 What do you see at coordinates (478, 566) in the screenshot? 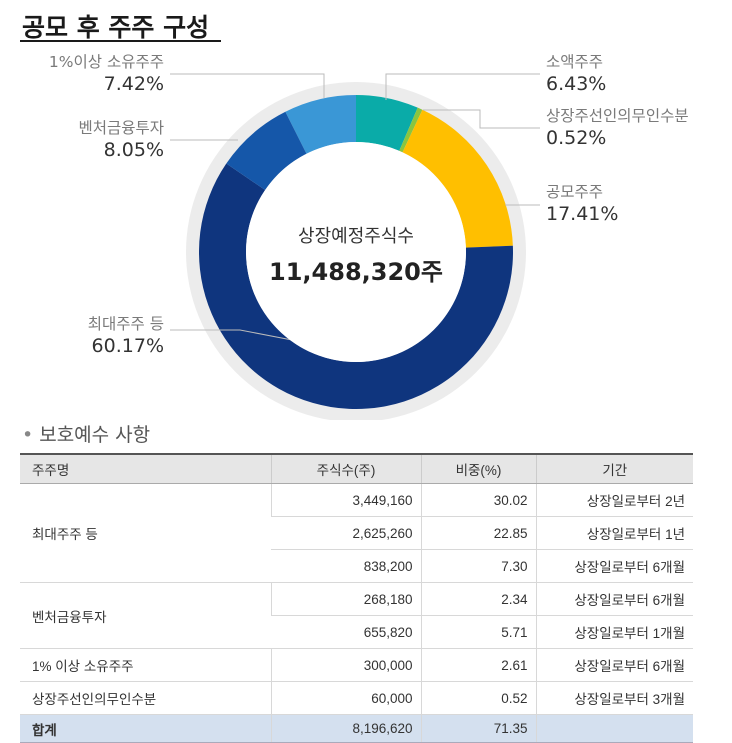
I see `cell-pct: 7.30` at bounding box center [478, 566].